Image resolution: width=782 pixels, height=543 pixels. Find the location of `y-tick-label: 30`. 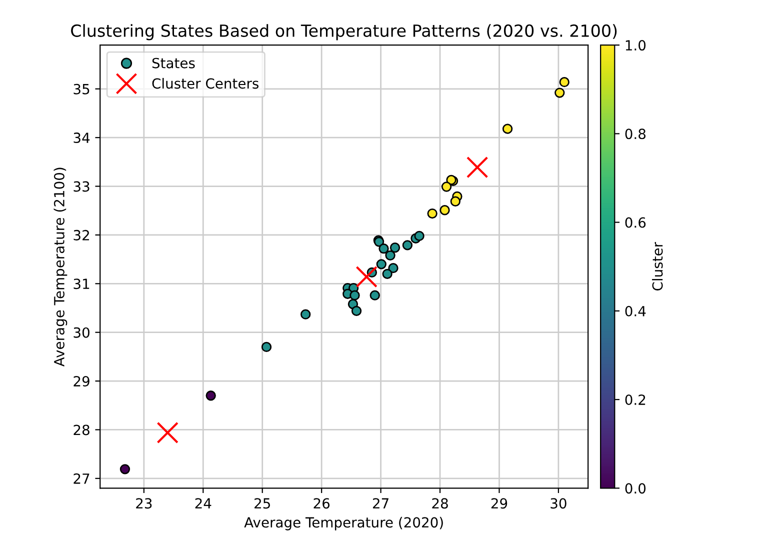

y-tick-label: 30 is located at coordinates (82, 332).